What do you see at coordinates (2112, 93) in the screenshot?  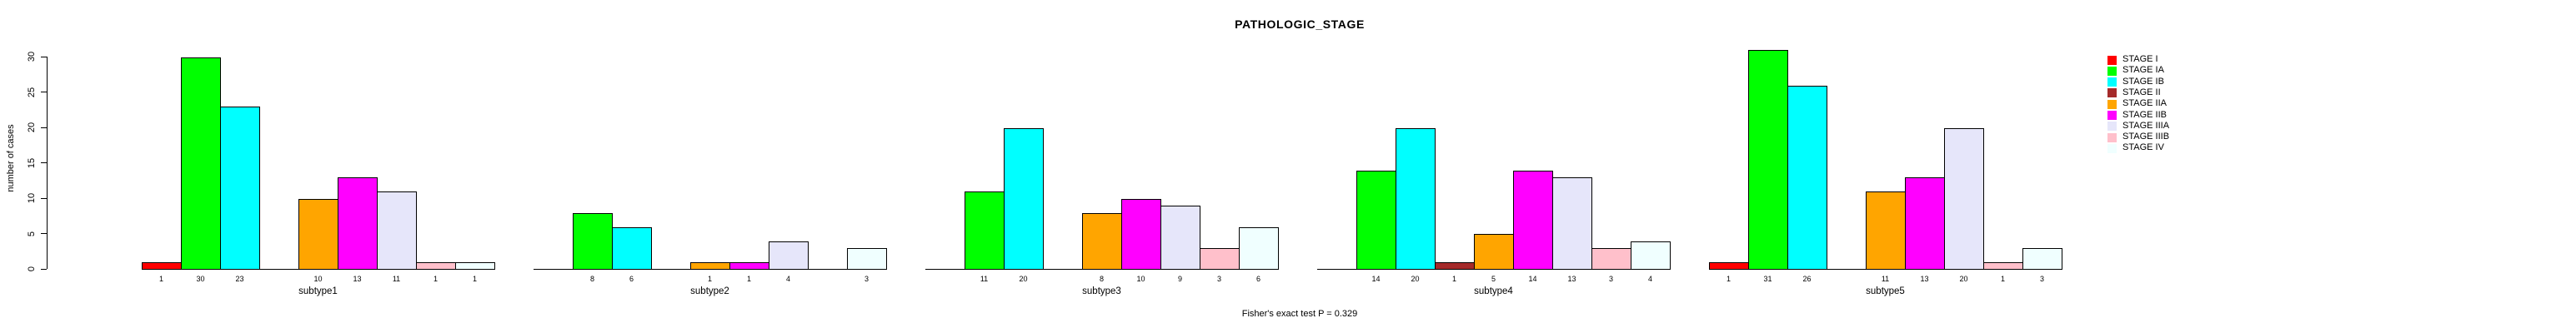 I see `legend-swatch-stage-ii` at bounding box center [2112, 93].